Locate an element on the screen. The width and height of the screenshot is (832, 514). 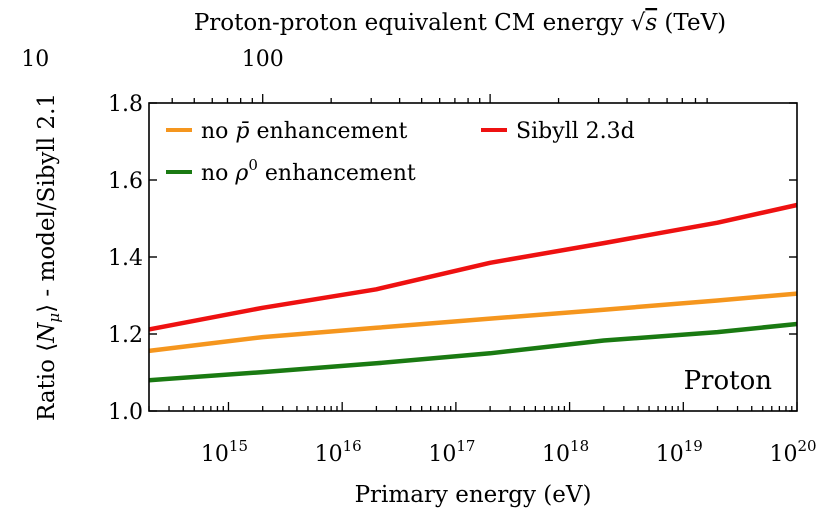
y-tick-label: 1.0 is located at coordinates (125, 412).